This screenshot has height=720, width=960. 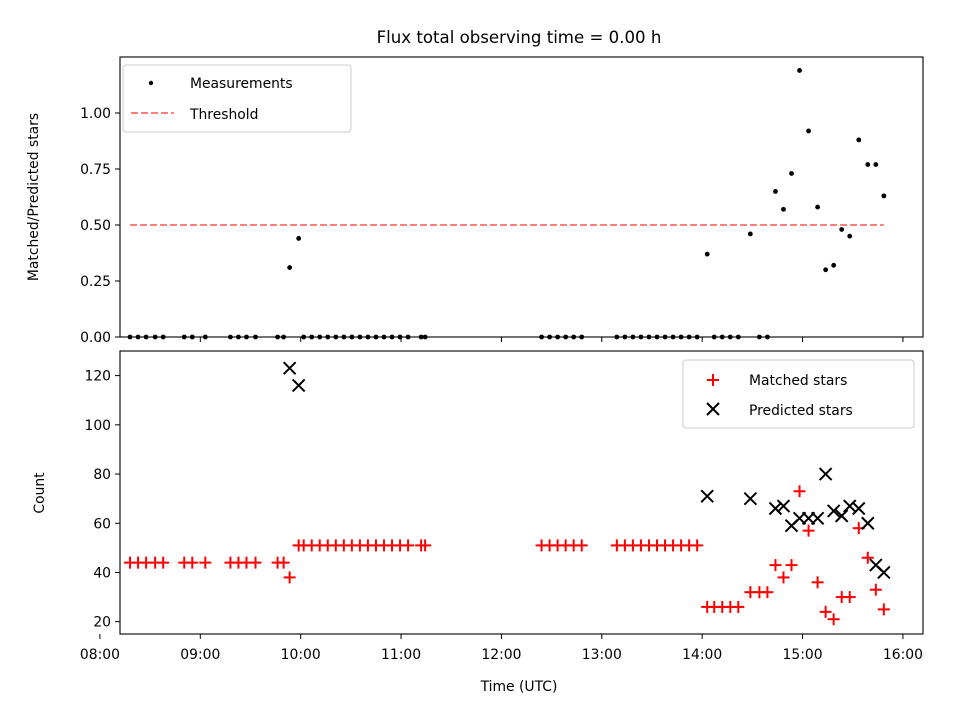 I want to click on y-tick-label: 40, so click(x=102, y=573).